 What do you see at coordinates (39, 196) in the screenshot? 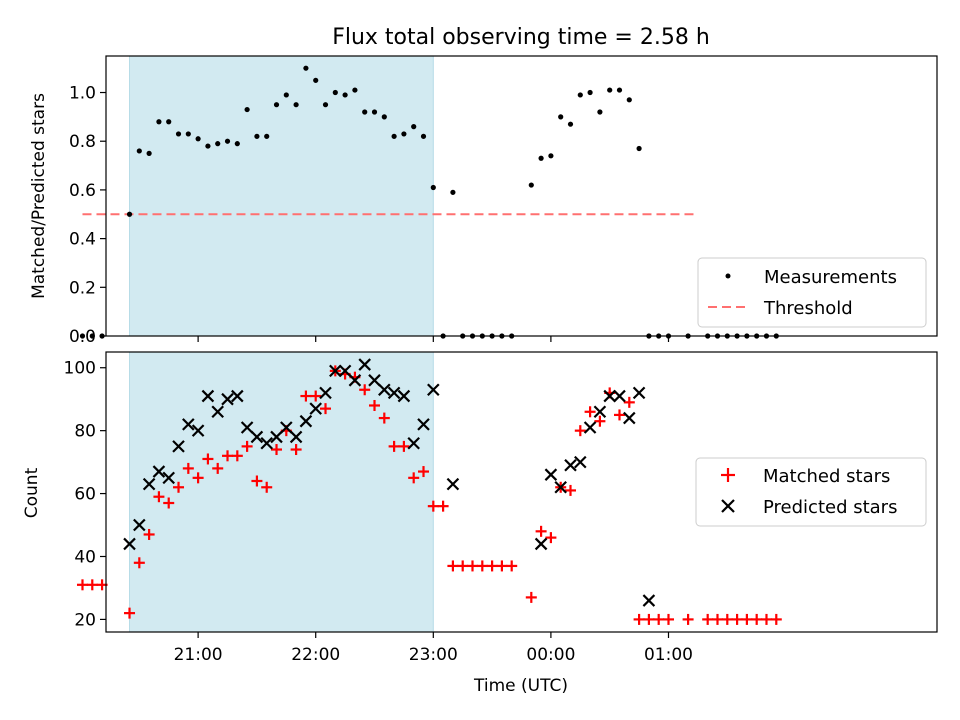
I see `ratio-y-axis-label: Matched/Predicted stars` at bounding box center [39, 196].